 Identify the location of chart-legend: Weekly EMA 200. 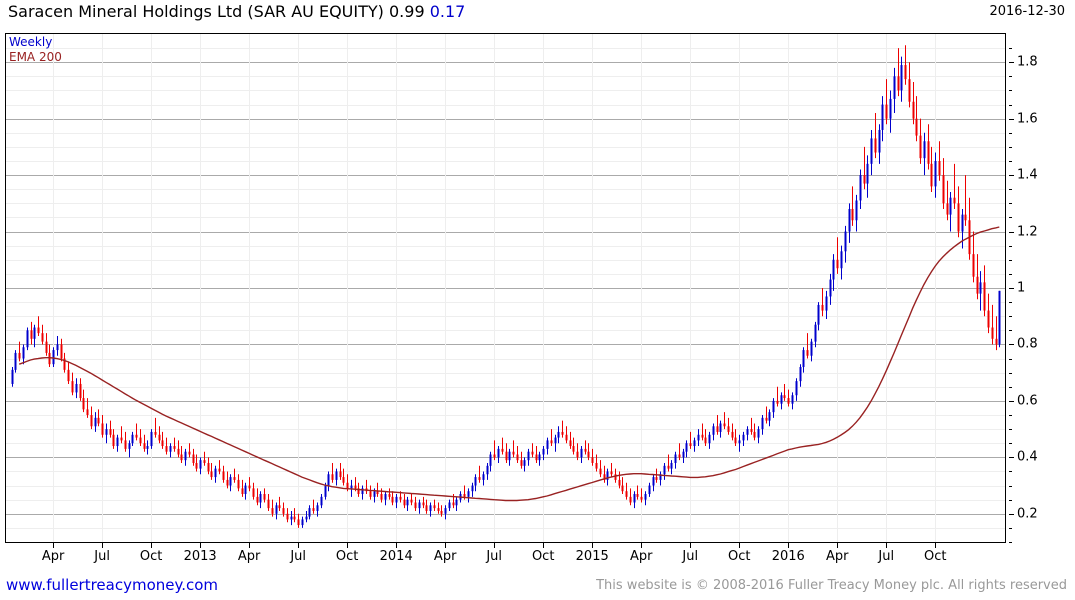
(35, 50).